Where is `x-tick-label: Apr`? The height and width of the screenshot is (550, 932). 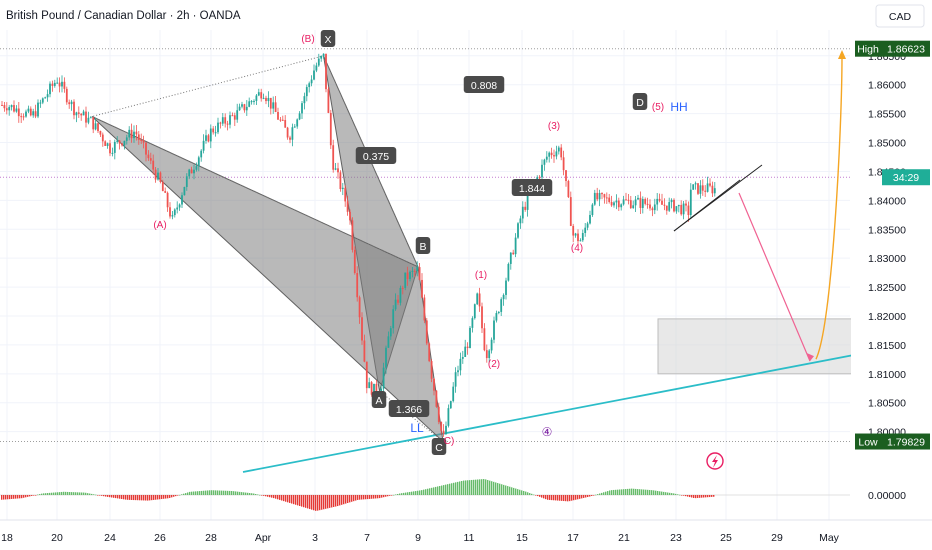 x-tick-label: Apr is located at coordinates (263, 538).